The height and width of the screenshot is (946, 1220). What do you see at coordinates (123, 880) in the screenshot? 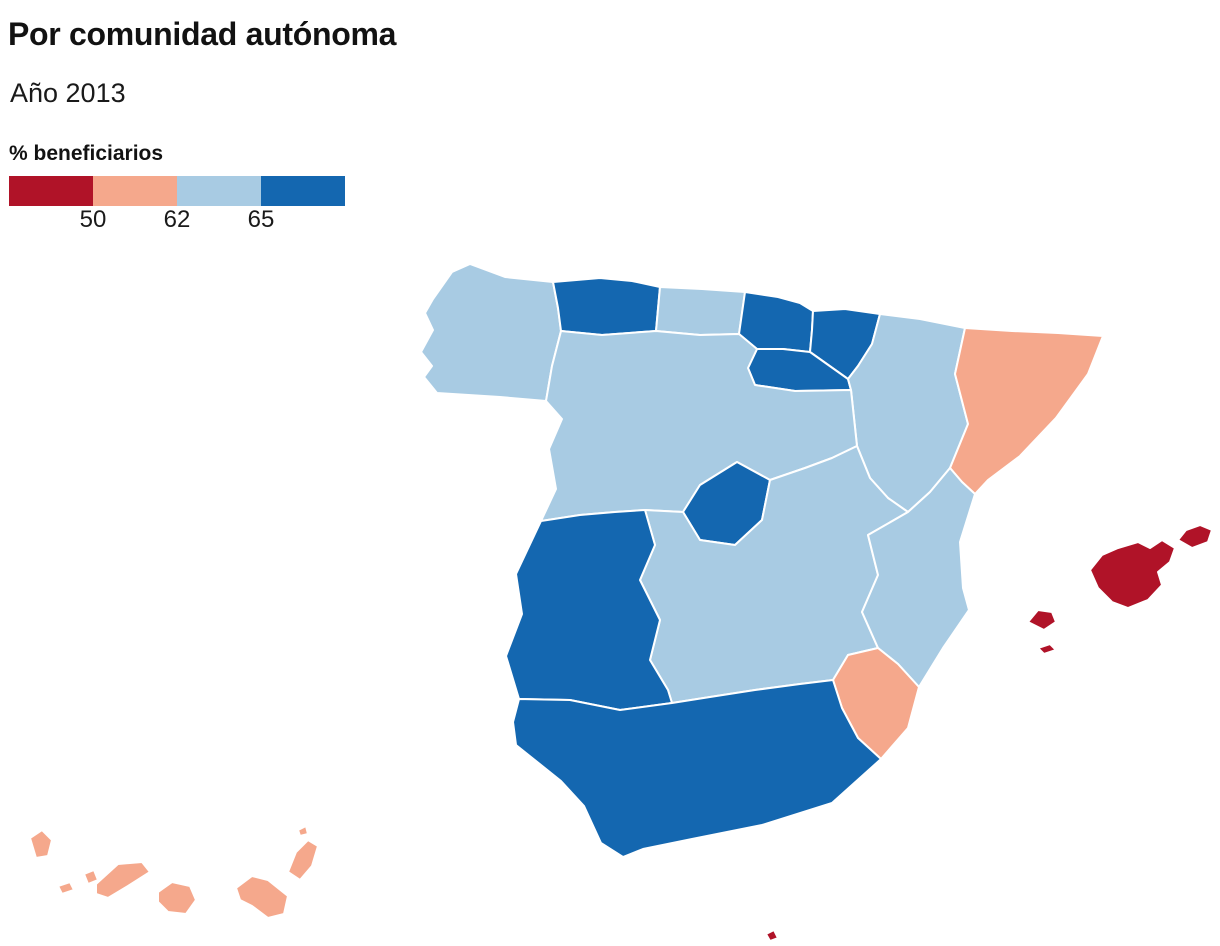
I see `island-tenerife` at bounding box center [123, 880].